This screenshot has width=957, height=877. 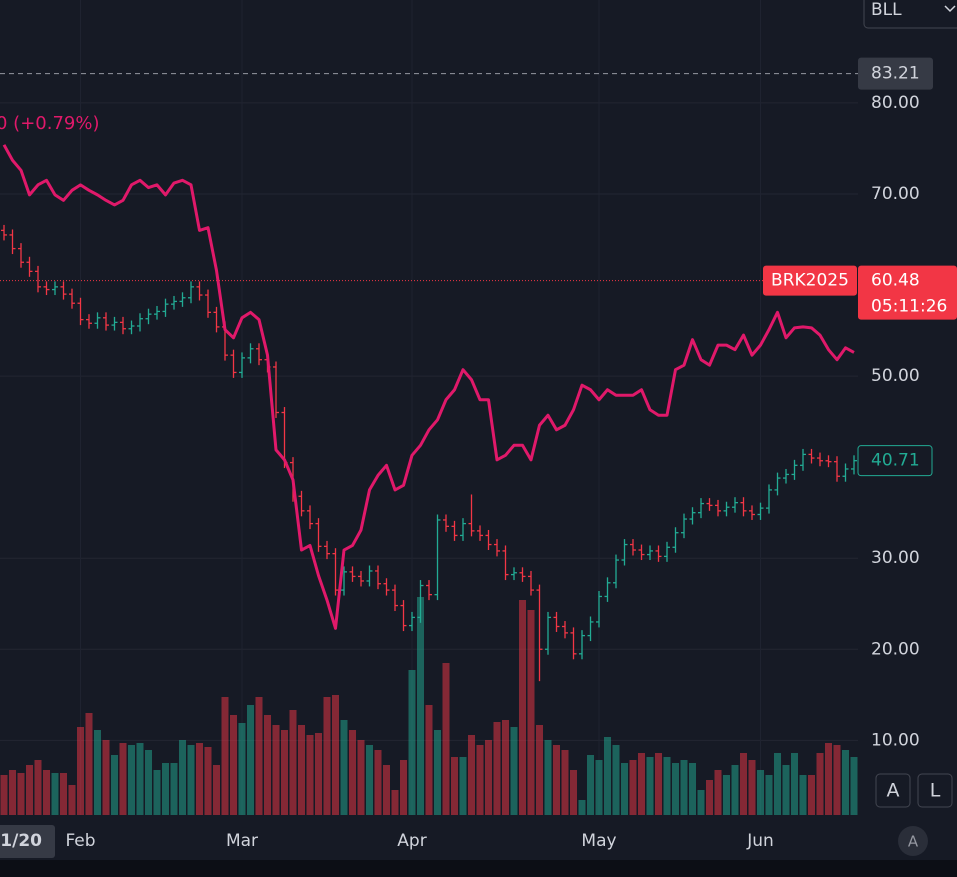 What do you see at coordinates (895, 73) in the screenshot?
I see `high-price-badge` at bounding box center [895, 73].